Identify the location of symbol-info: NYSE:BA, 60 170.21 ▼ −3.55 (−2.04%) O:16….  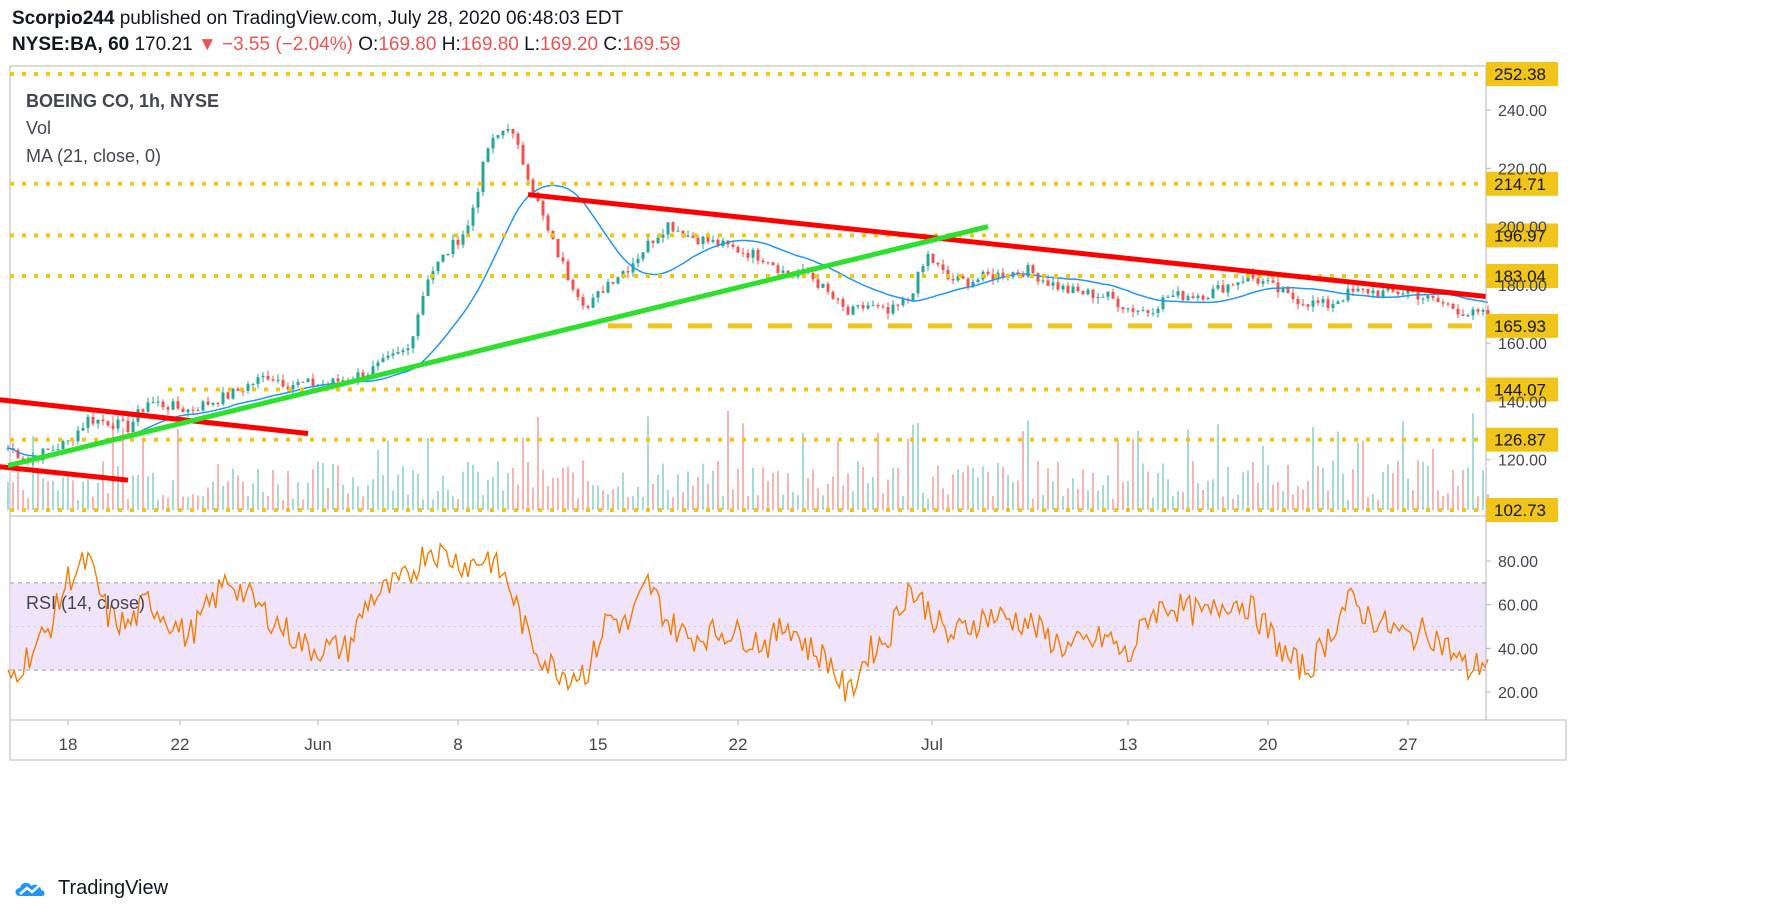
(346, 45).